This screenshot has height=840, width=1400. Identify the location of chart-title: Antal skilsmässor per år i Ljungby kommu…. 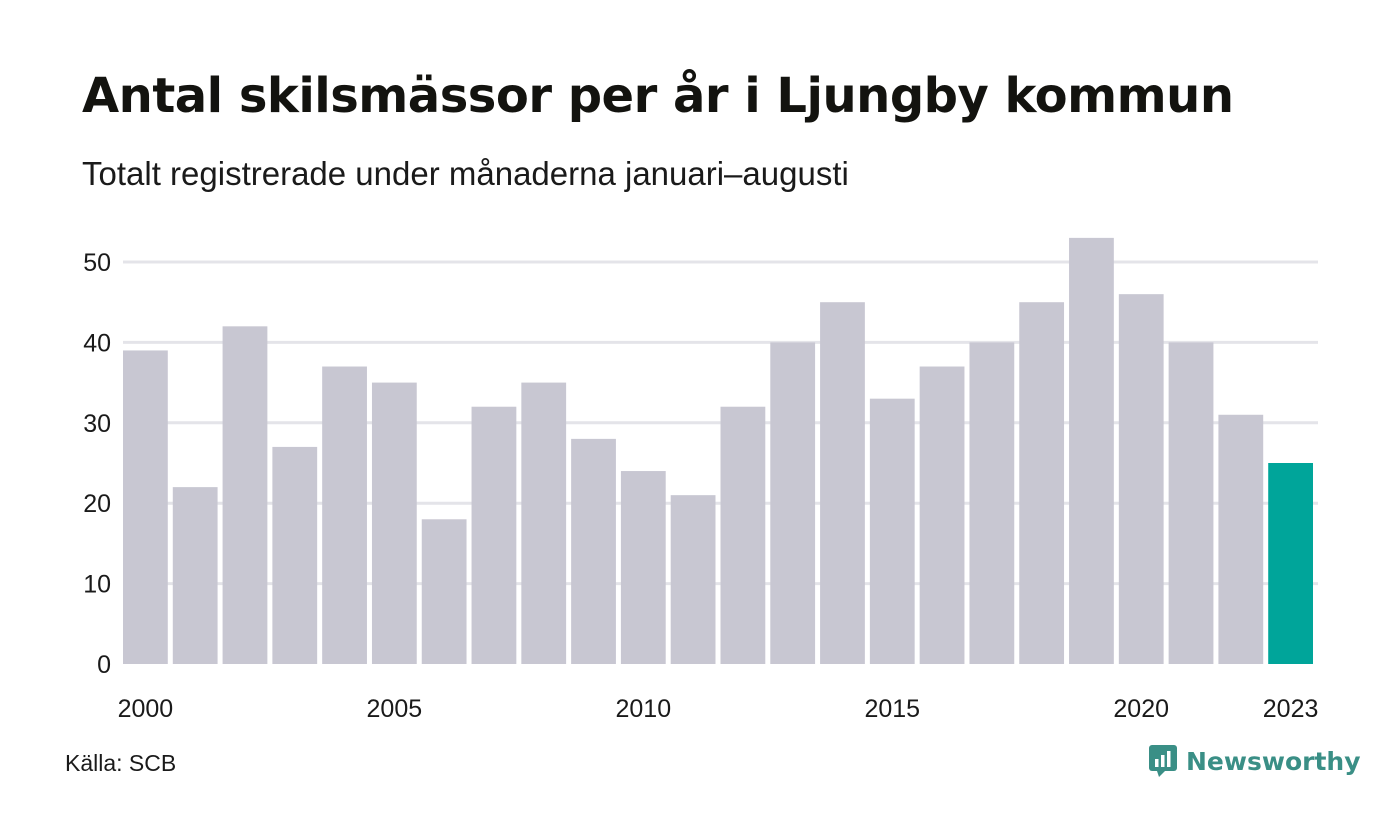
(658, 96).